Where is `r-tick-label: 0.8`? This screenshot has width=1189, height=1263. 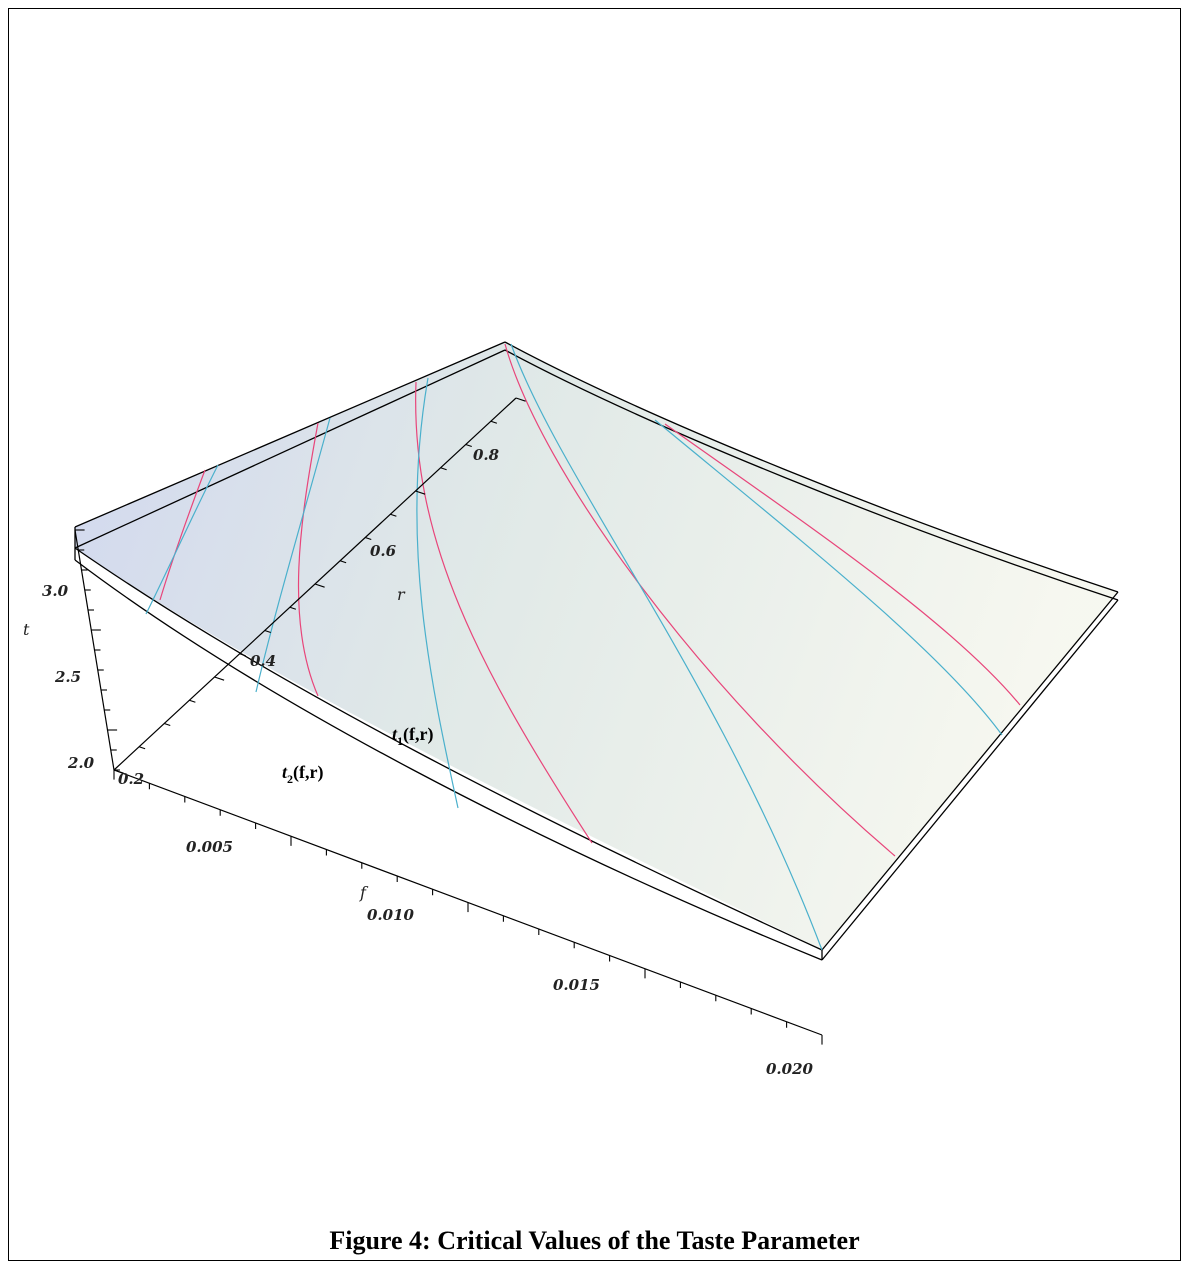 r-tick-label: 0.8 is located at coordinates (486, 455).